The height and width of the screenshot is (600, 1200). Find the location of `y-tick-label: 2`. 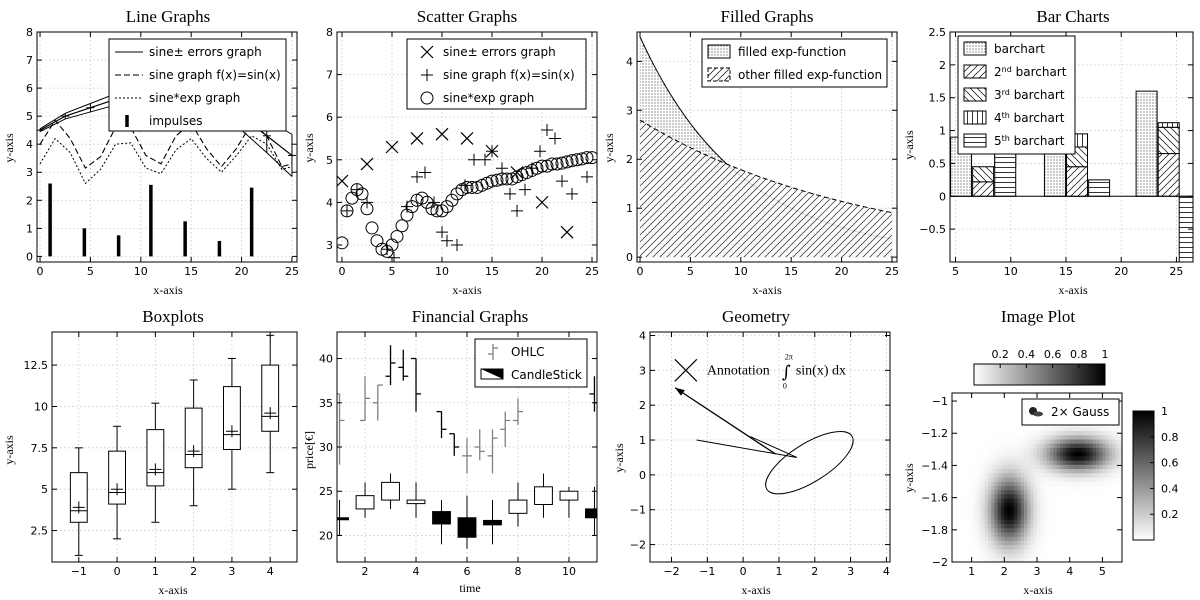

y-tick-label: 2 is located at coordinates (29, 200).